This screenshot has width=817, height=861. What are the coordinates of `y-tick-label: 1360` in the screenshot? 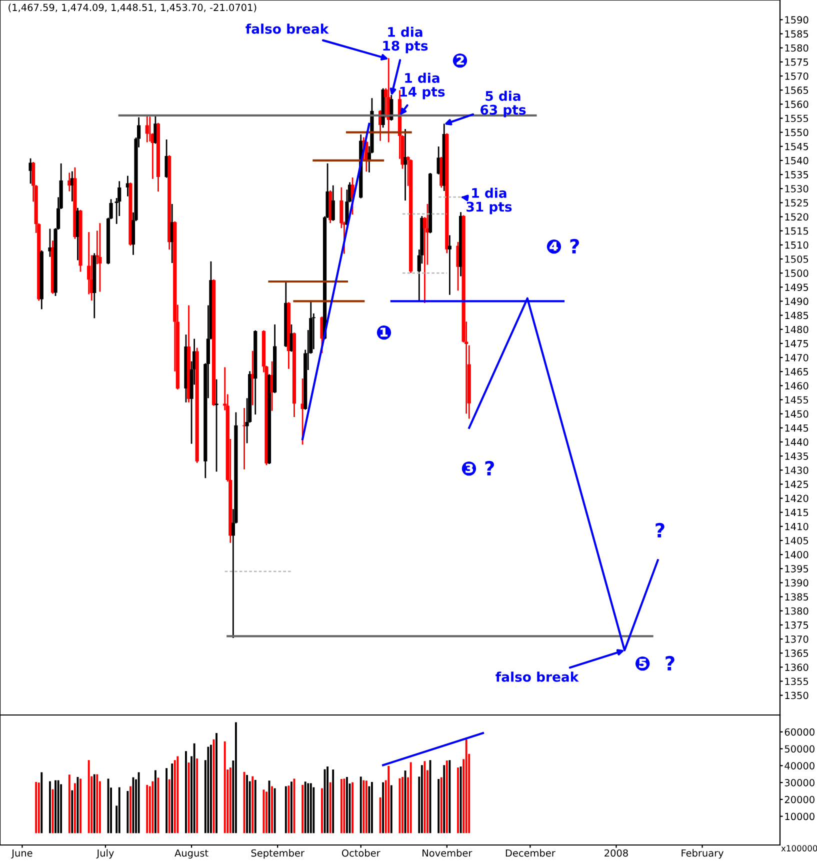 It's located at (796, 667).